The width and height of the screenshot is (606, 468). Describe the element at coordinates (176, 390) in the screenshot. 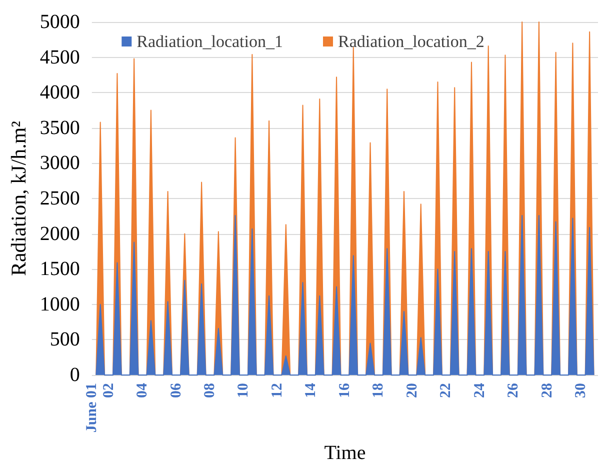

I see `x-tick-label: 06` at that location.